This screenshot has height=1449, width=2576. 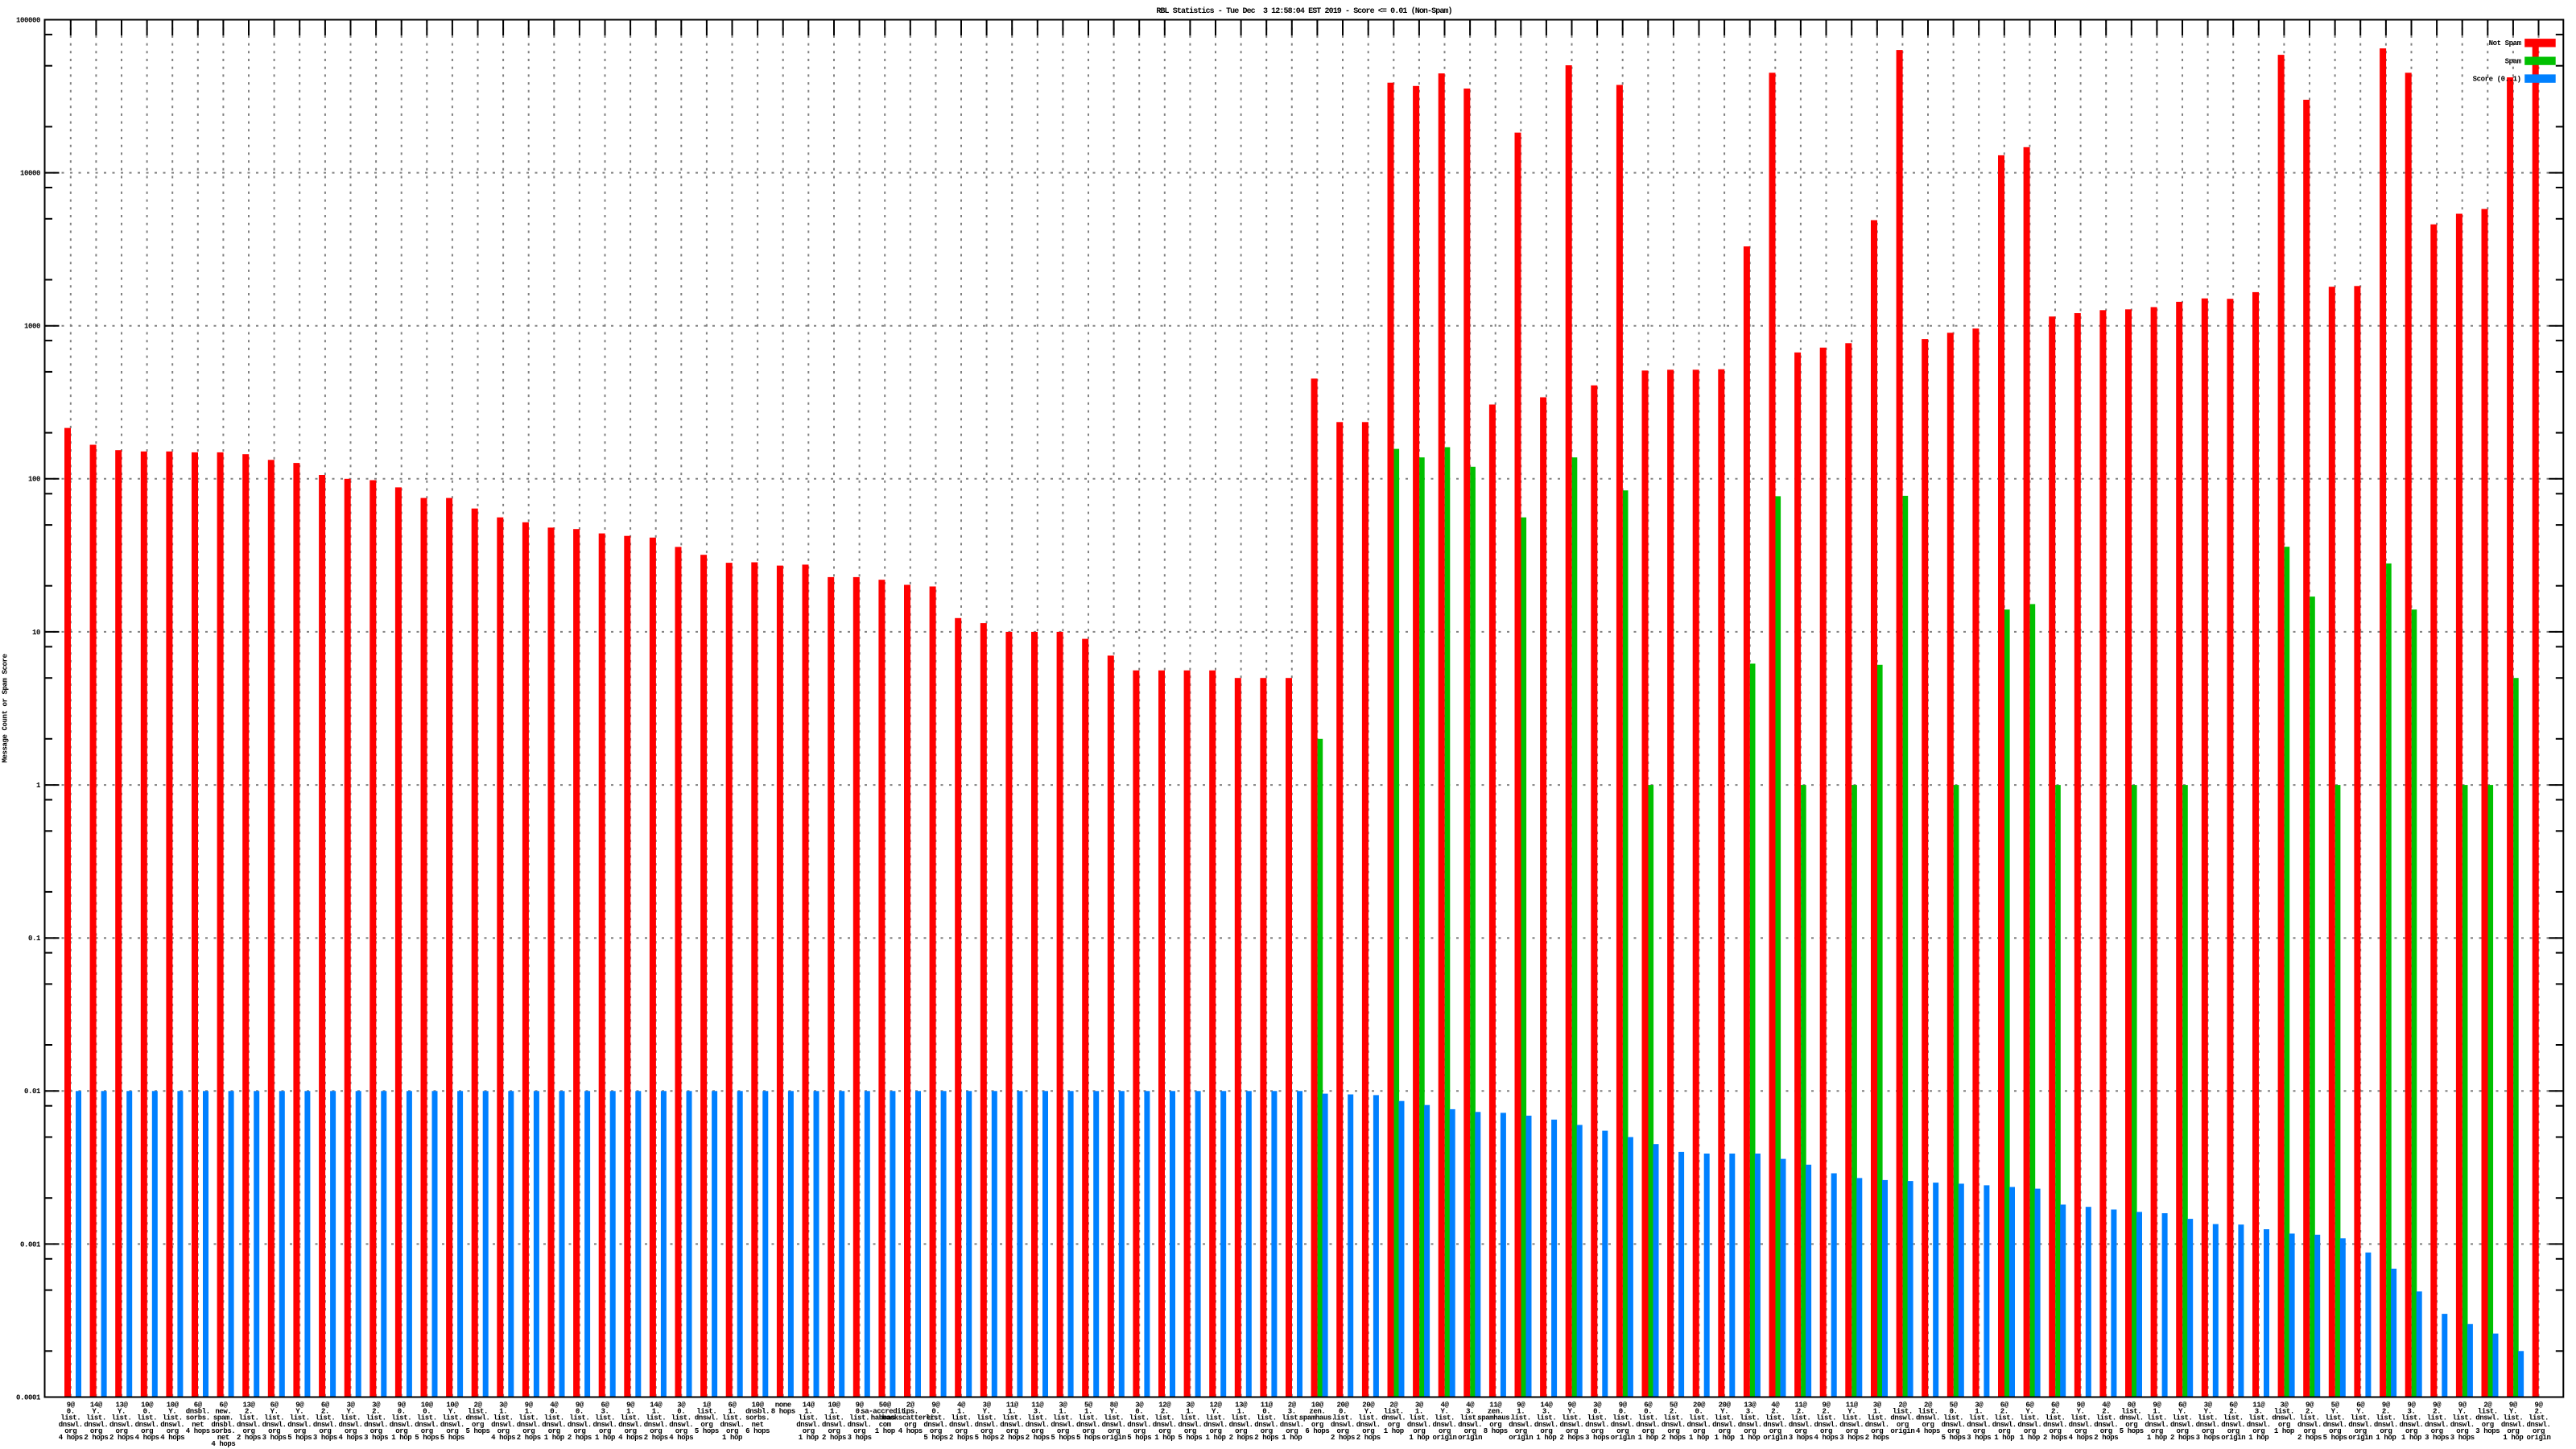 I want to click on svg-text: 100, so click(x=34, y=480).